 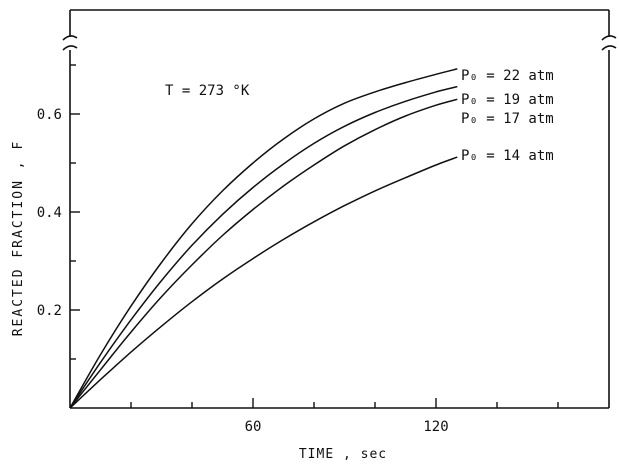 What do you see at coordinates (49, 115) in the screenshot?
I see `y-tick-label: 0.6` at bounding box center [49, 115].